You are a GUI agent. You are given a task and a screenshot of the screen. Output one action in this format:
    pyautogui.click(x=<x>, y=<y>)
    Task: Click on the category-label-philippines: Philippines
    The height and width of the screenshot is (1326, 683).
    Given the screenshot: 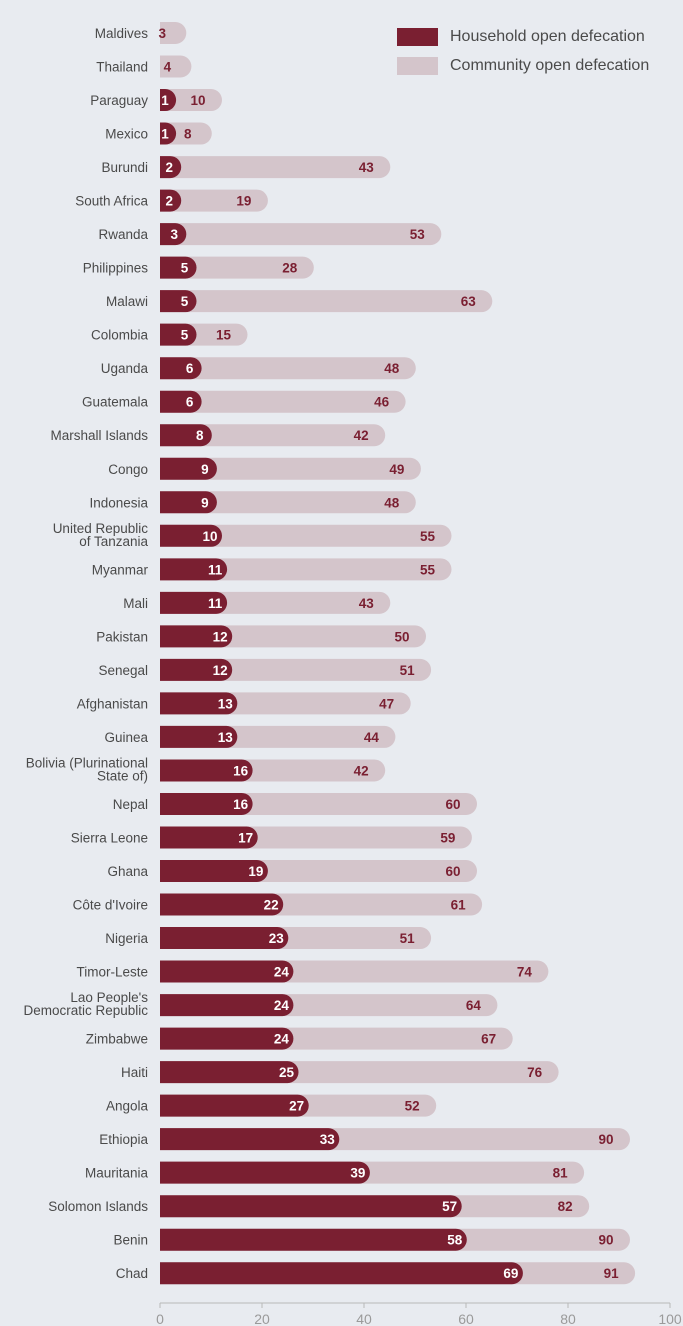 What is the action you would take?
    pyautogui.click(x=116, y=268)
    